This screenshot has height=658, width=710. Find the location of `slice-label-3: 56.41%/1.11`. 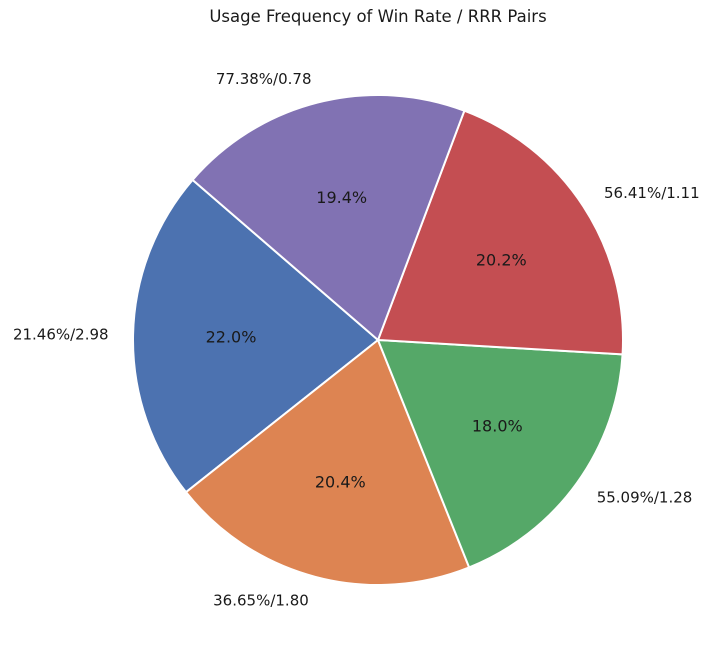

slice-label-3: 56.41%/1.11 is located at coordinates (652, 193).